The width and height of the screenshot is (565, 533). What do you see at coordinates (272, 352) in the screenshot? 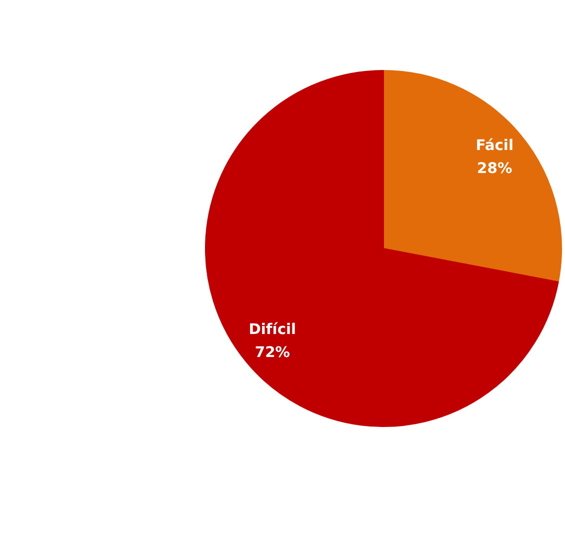
I see `data-label: 72%` at bounding box center [272, 352].